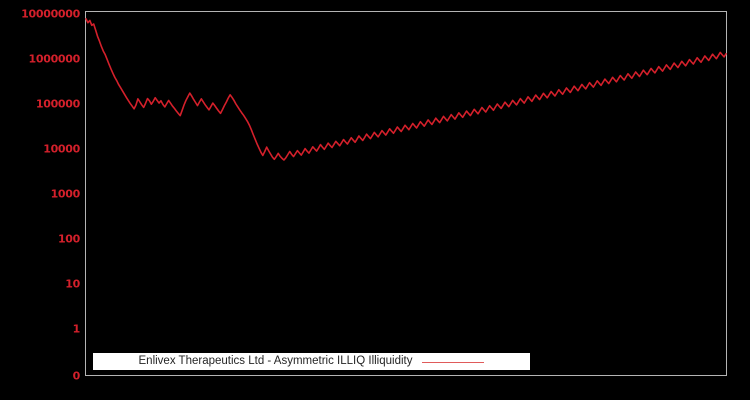  I want to click on ytick-label-0: 0, so click(76, 376).